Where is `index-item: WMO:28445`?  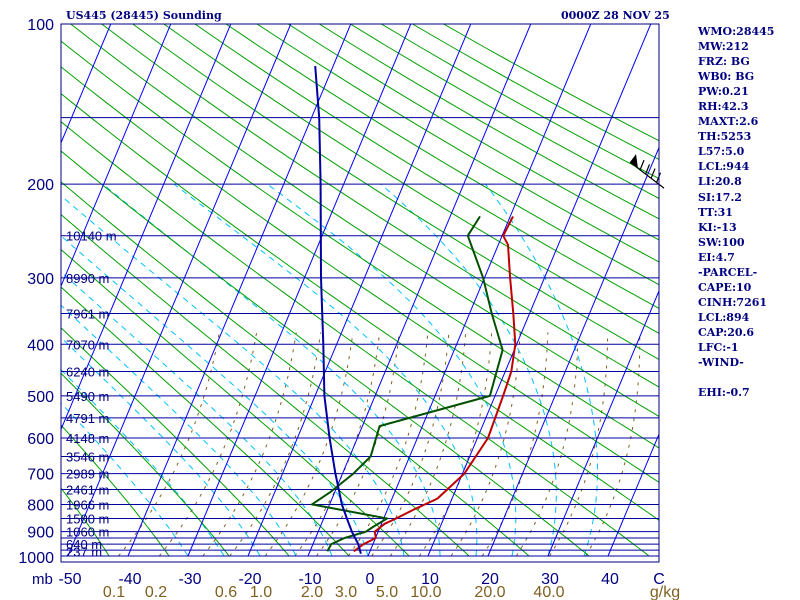 index-item: WMO:28445 is located at coordinates (736, 31).